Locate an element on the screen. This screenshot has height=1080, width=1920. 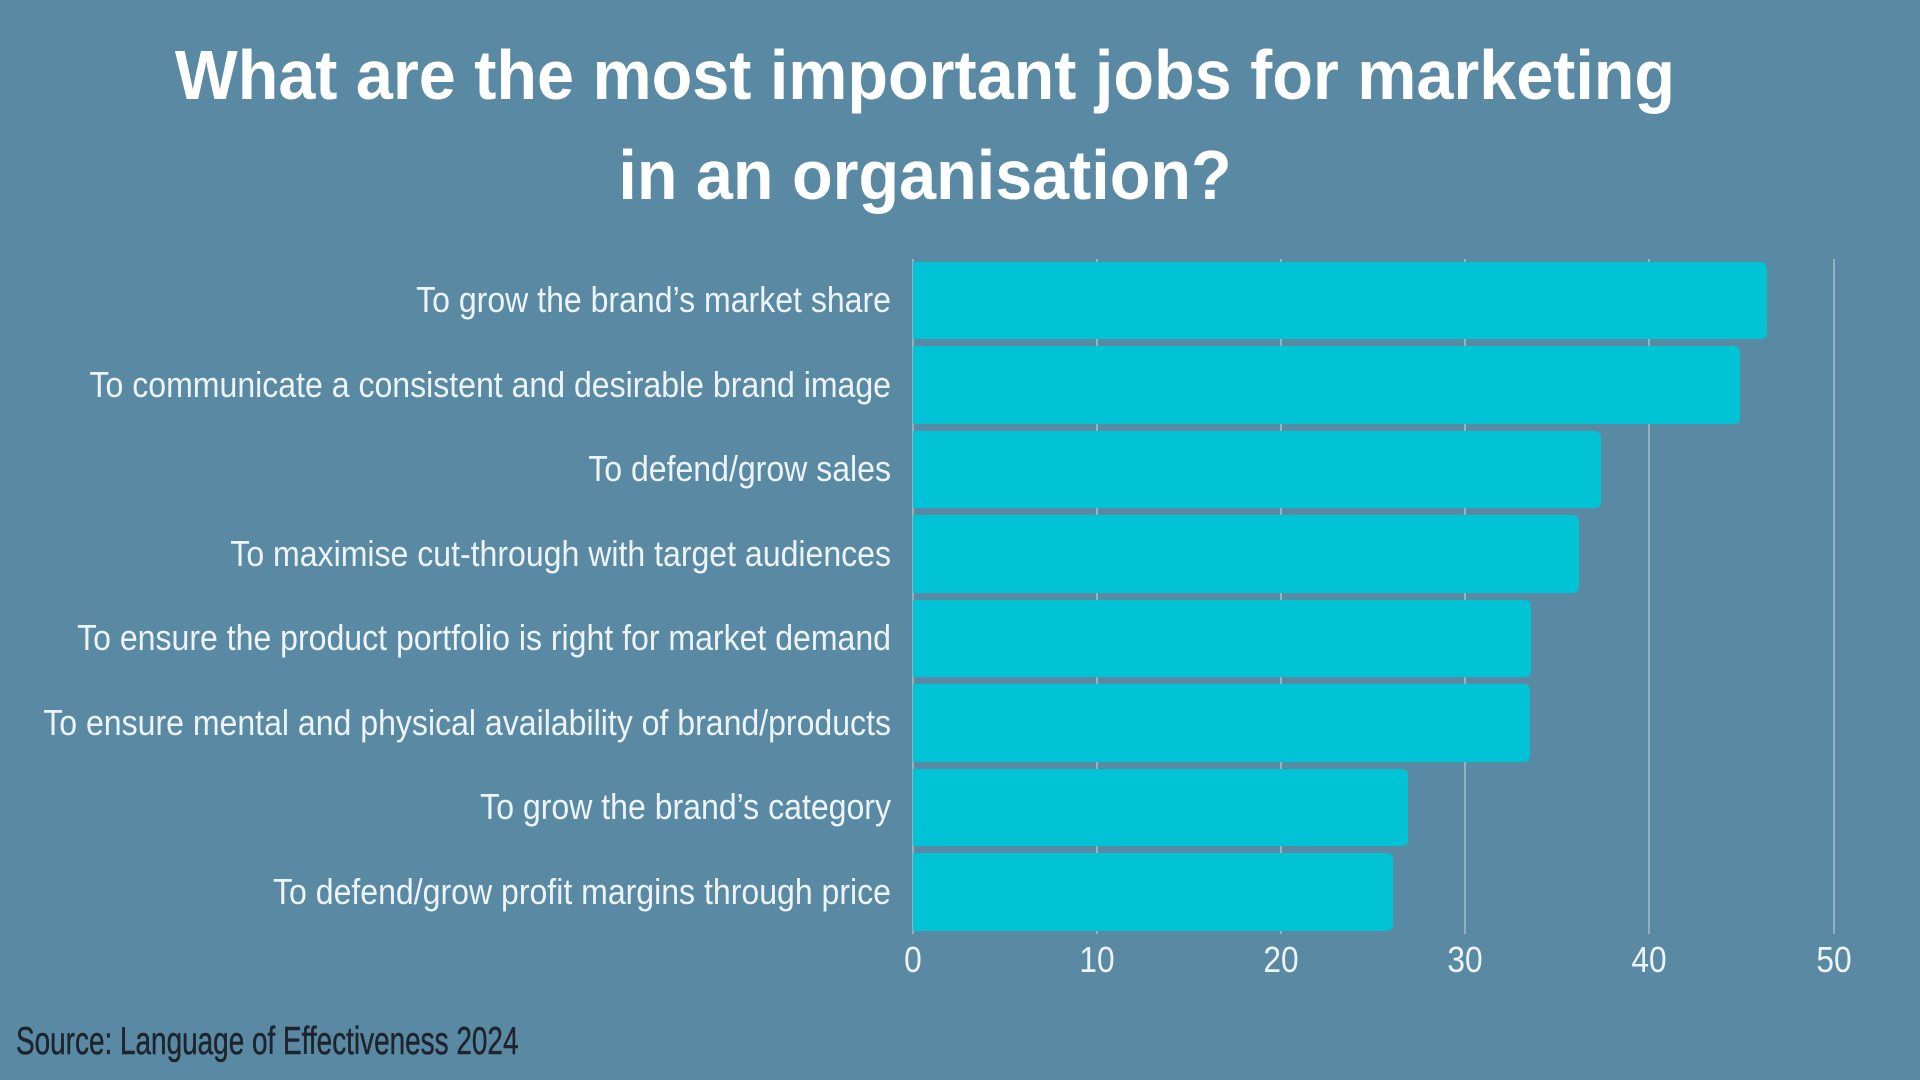
x-tick-label: 20 is located at coordinates (1281, 959).